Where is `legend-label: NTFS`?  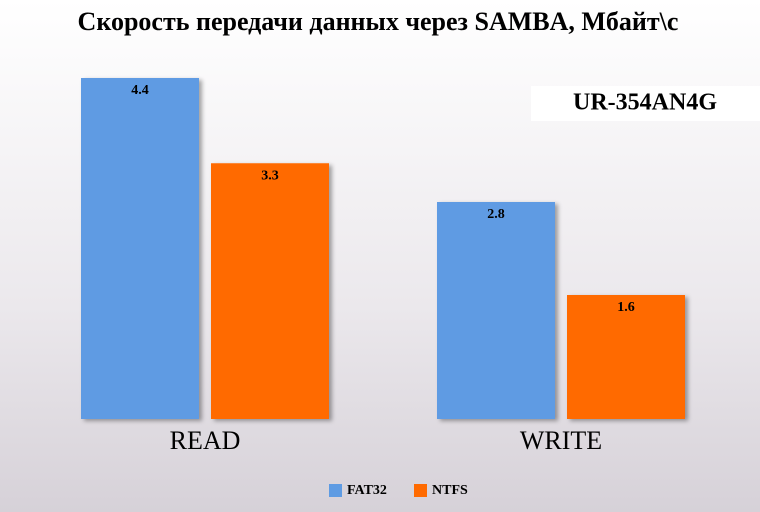 legend-label: NTFS is located at coordinates (450, 490).